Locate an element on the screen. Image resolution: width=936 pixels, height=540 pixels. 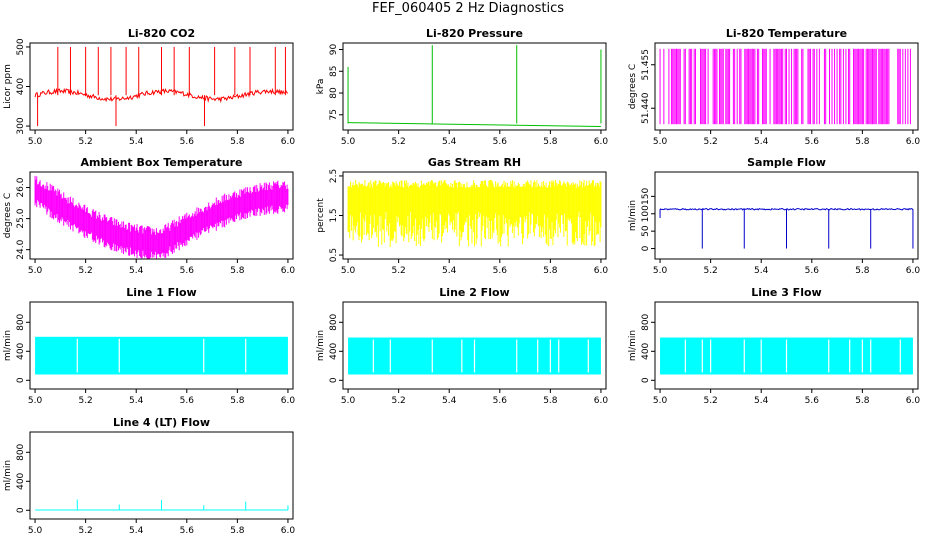
y-tick-label: 1.5 is located at coordinates (334, 215).